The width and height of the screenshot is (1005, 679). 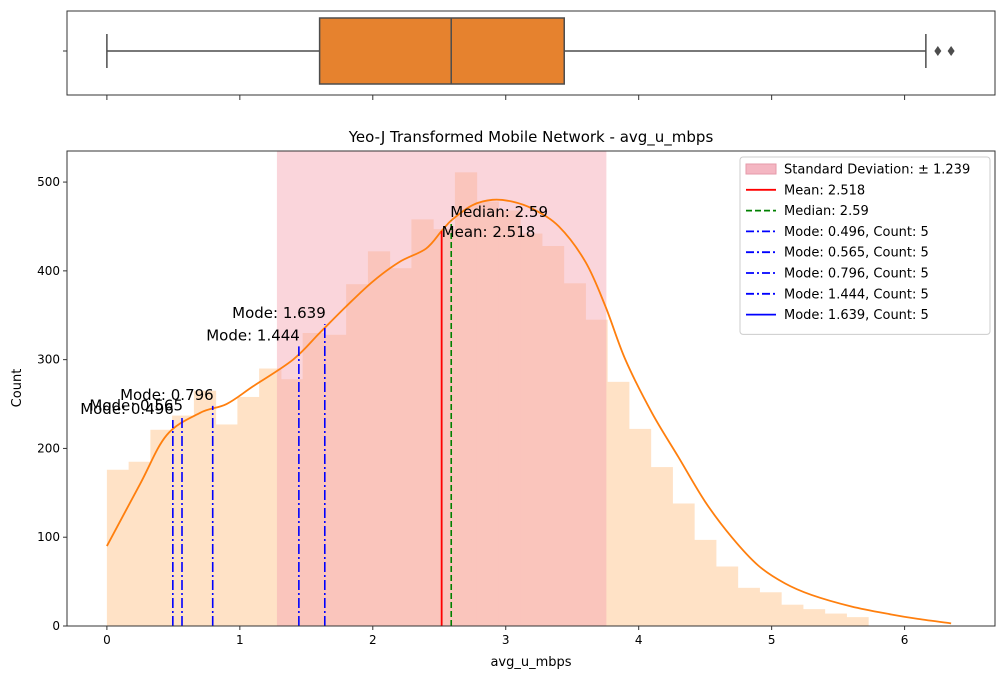 I want to click on x-tick-label: 0, so click(x=107, y=640).